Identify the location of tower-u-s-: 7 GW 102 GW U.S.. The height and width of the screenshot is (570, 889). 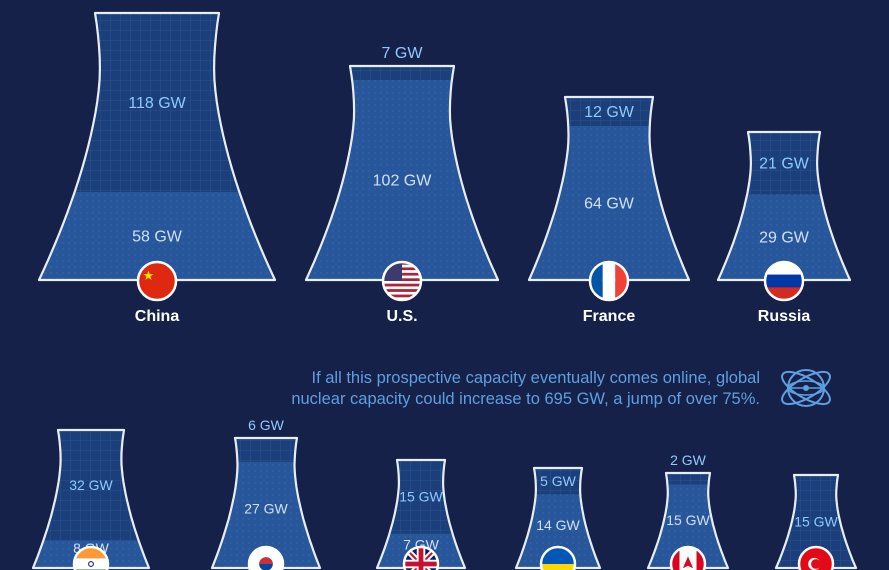
(402, 185).